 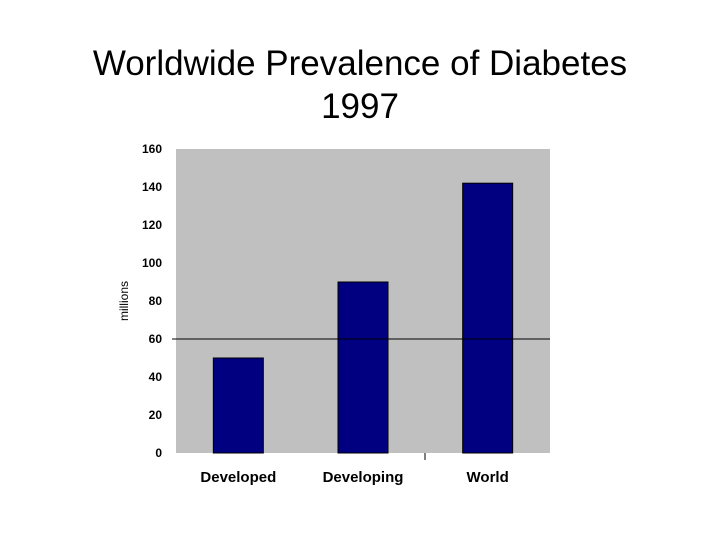 What do you see at coordinates (238, 477) in the screenshot?
I see `x-tick-label-developed: Developed` at bounding box center [238, 477].